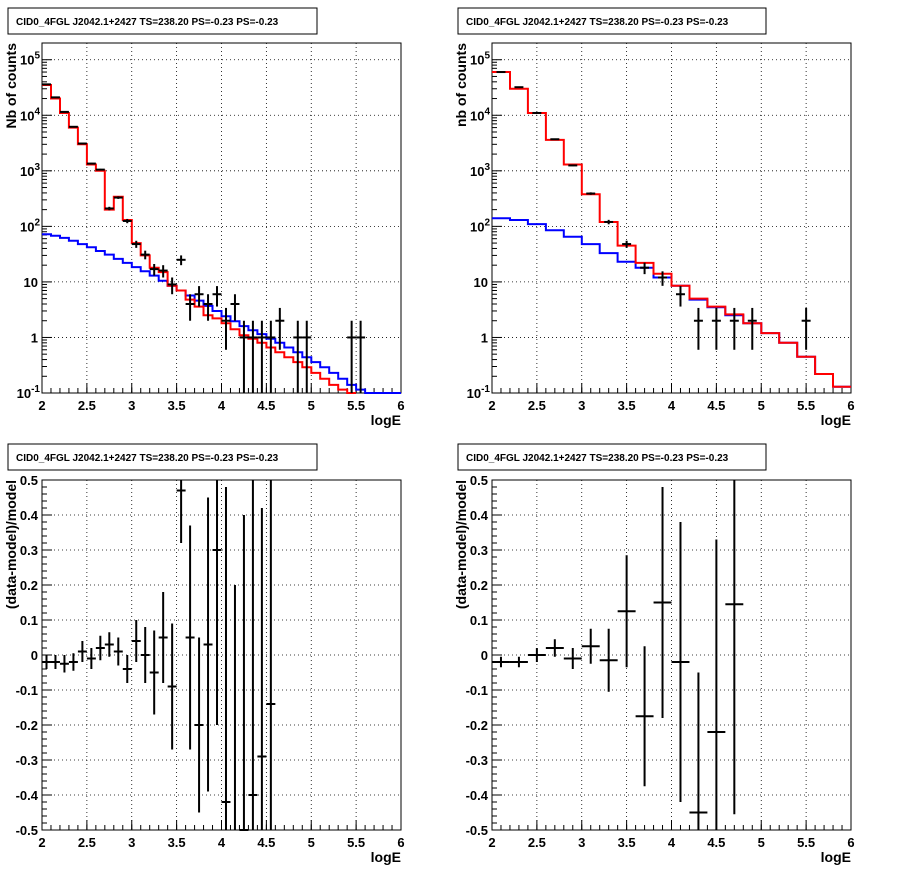  Describe the element at coordinates (461, 85) in the screenshot. I see `y-axis-label: nb of counts` at that location.